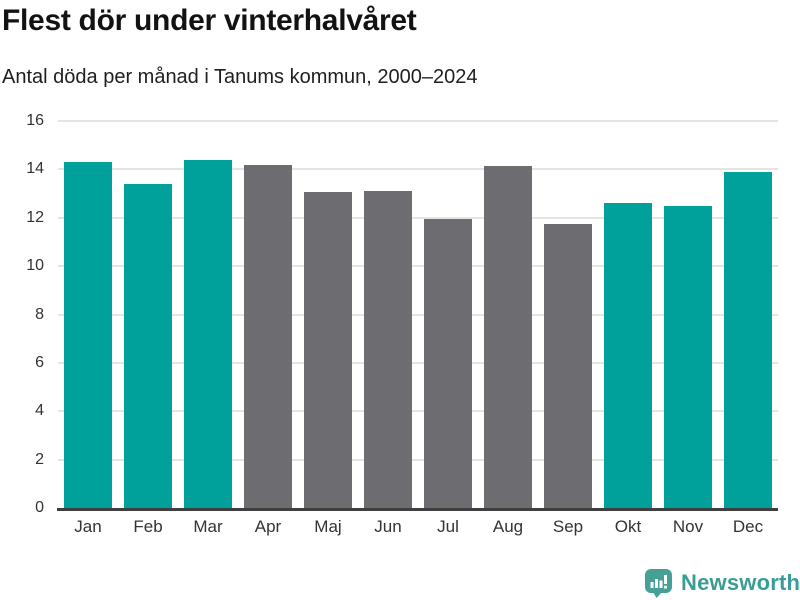 Image resolution: width=800 pixels, height=600 pixels. I want to click on bar-dec, so click(748, 339).